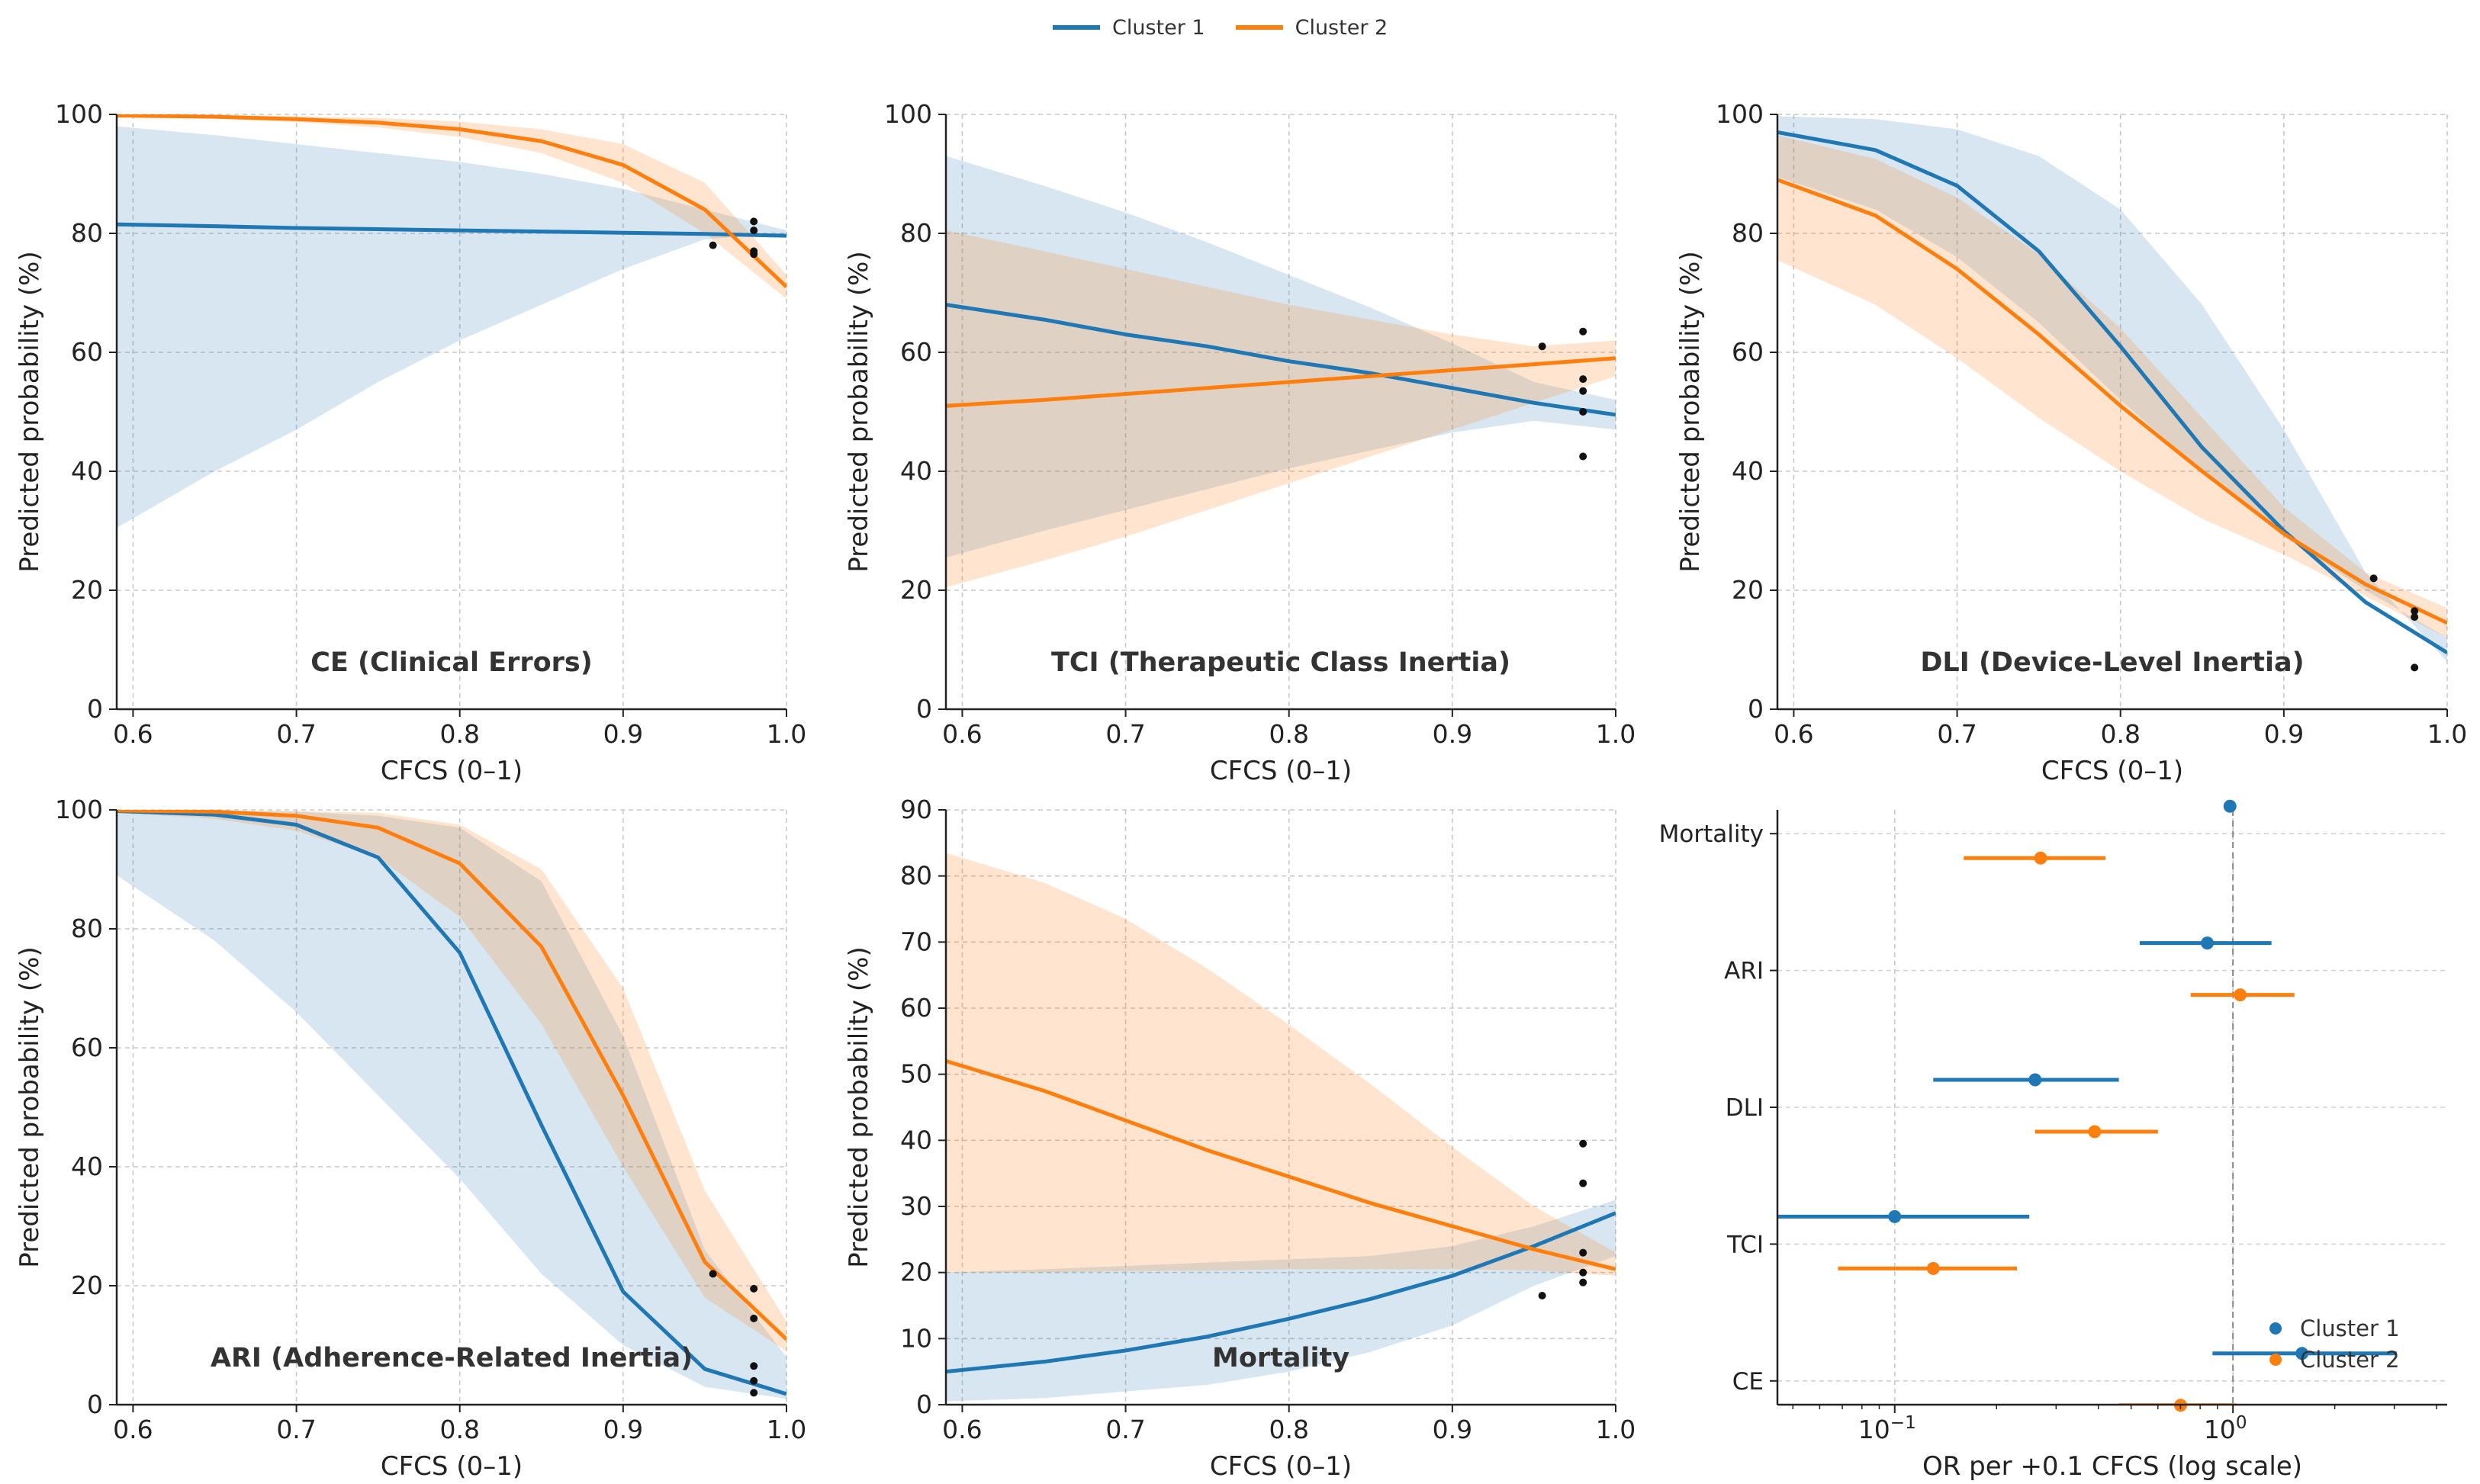  What do you see at coordinates (1280, 1358) in the screenshot?
I see `panel-title: Mortality` at bounding box center [1280, 1358].